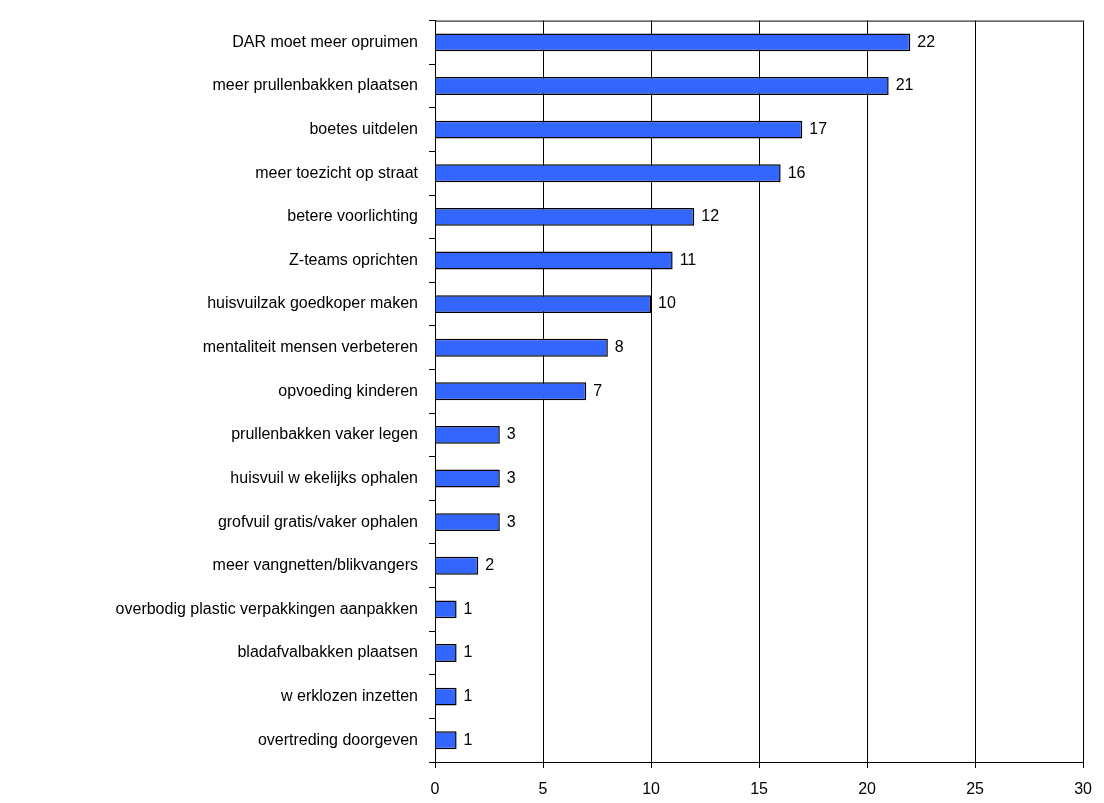 This screenshot has width=1104, height=803. I want to click on y-tick-label: opvoeding kinderen, so click(348, 390).